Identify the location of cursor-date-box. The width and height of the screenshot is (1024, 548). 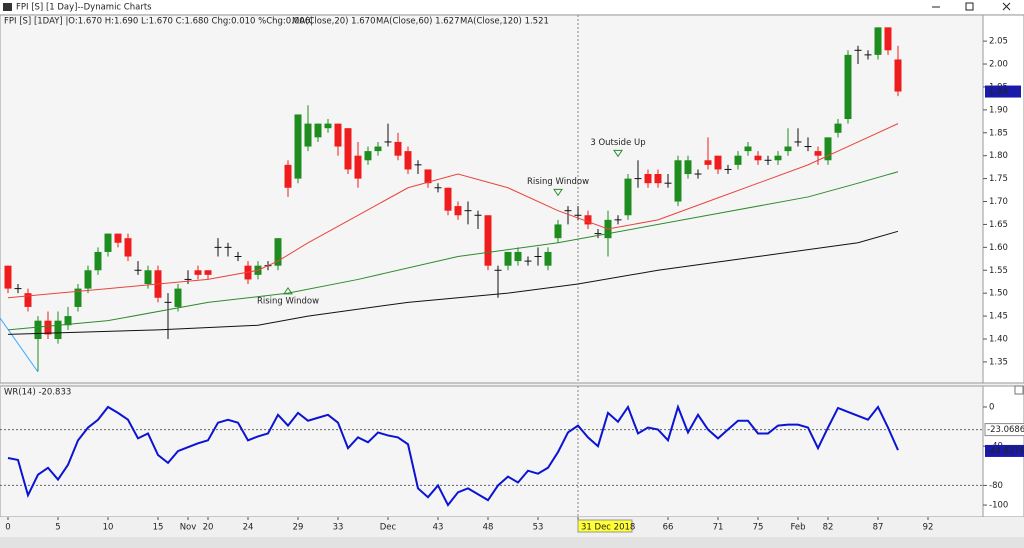
(605, 526).